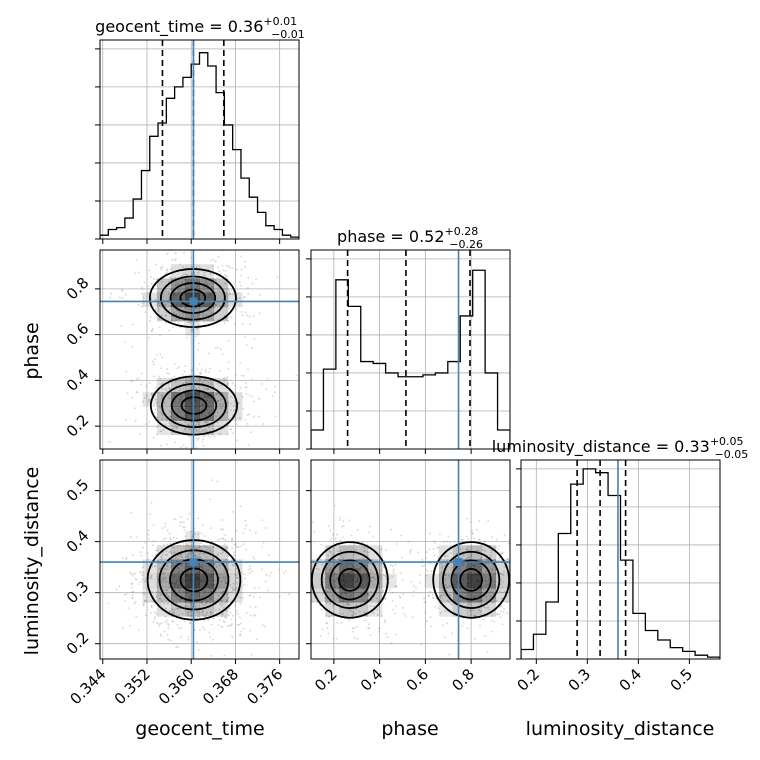 This screenshot has height=760, width=760. What do you see at coordinates (410, 349) in the screenshot?
I see `panel-frame` at bounding box center [410, 349].